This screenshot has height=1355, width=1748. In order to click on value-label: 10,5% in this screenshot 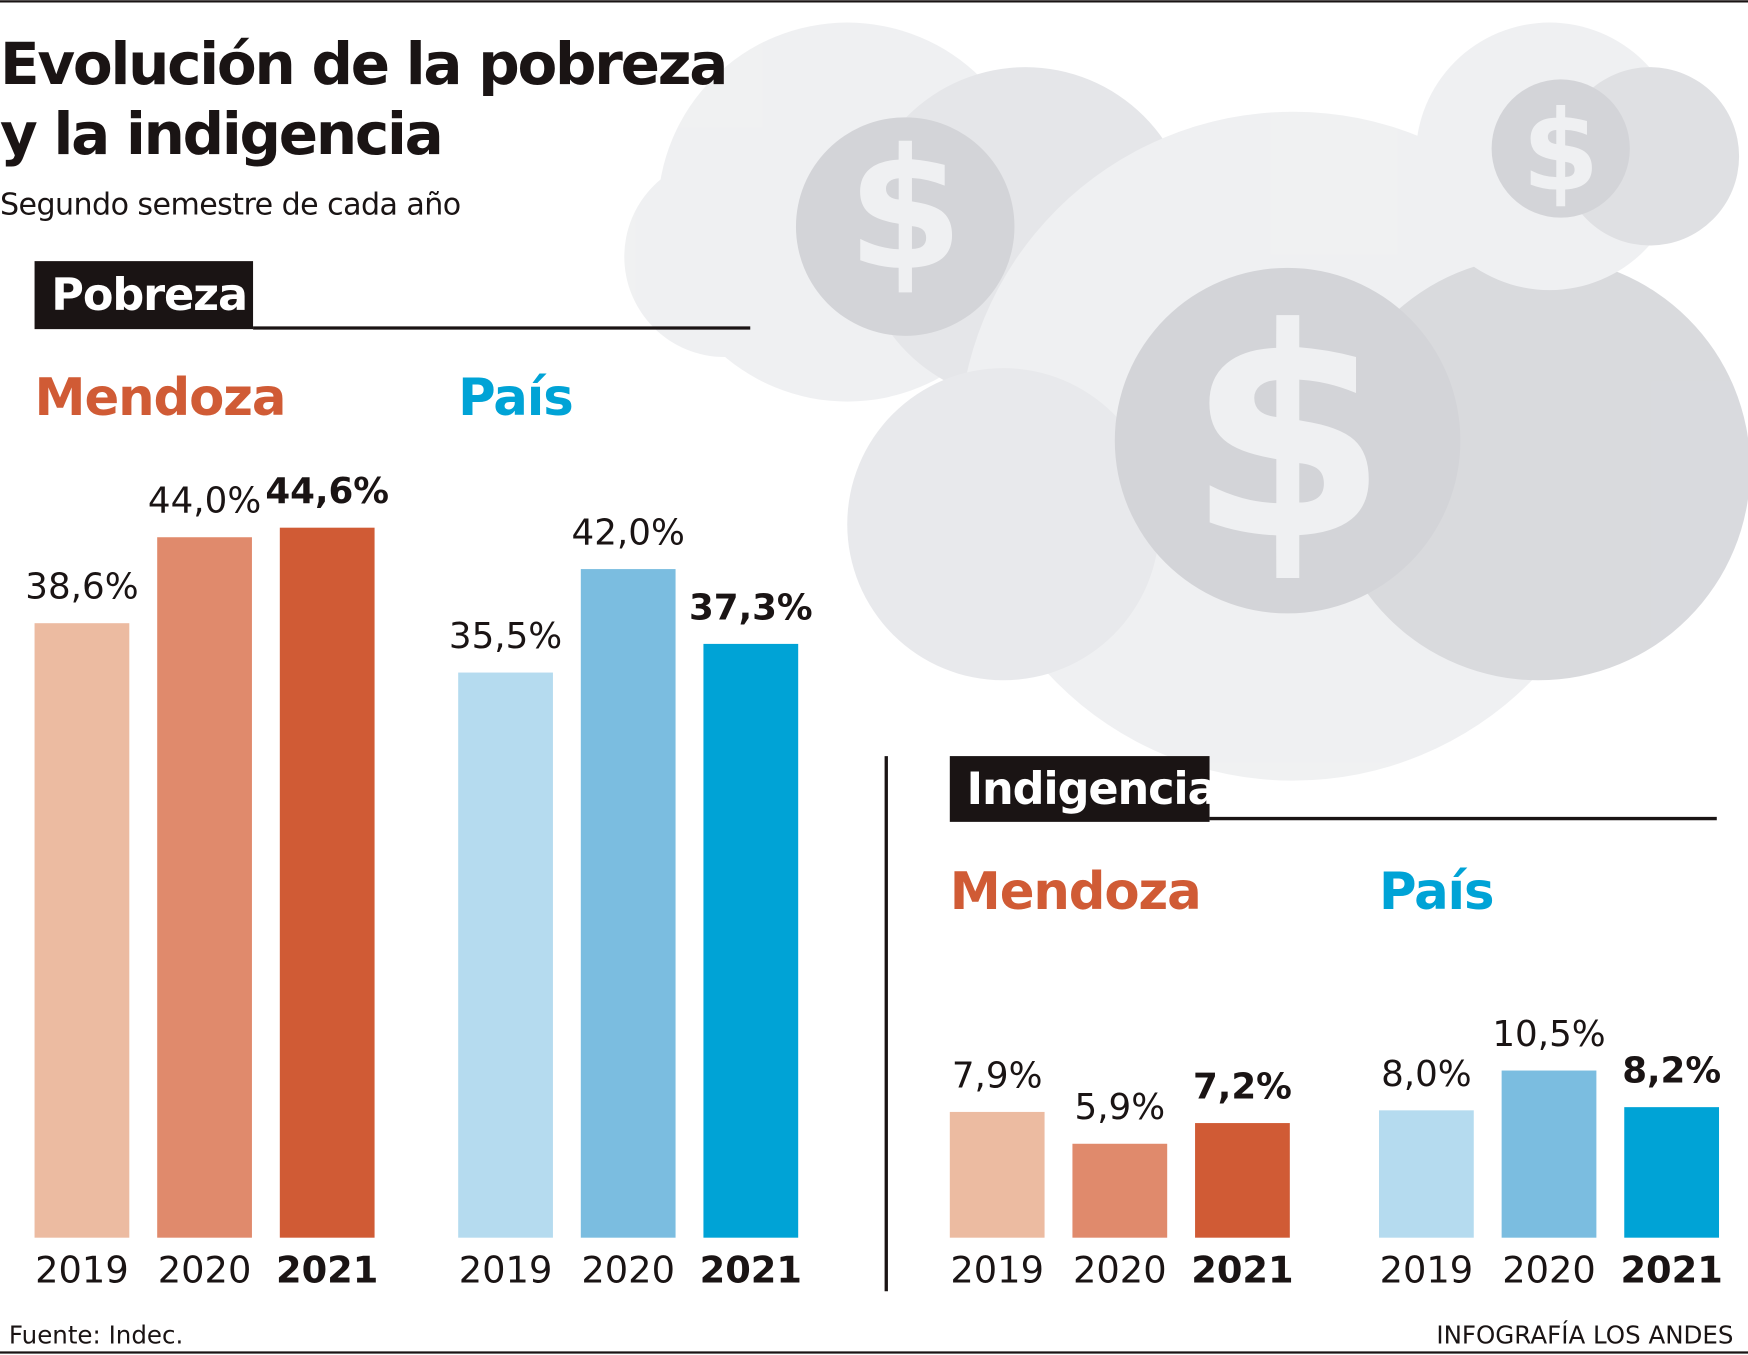, I will do `click(1548, 1034)`.